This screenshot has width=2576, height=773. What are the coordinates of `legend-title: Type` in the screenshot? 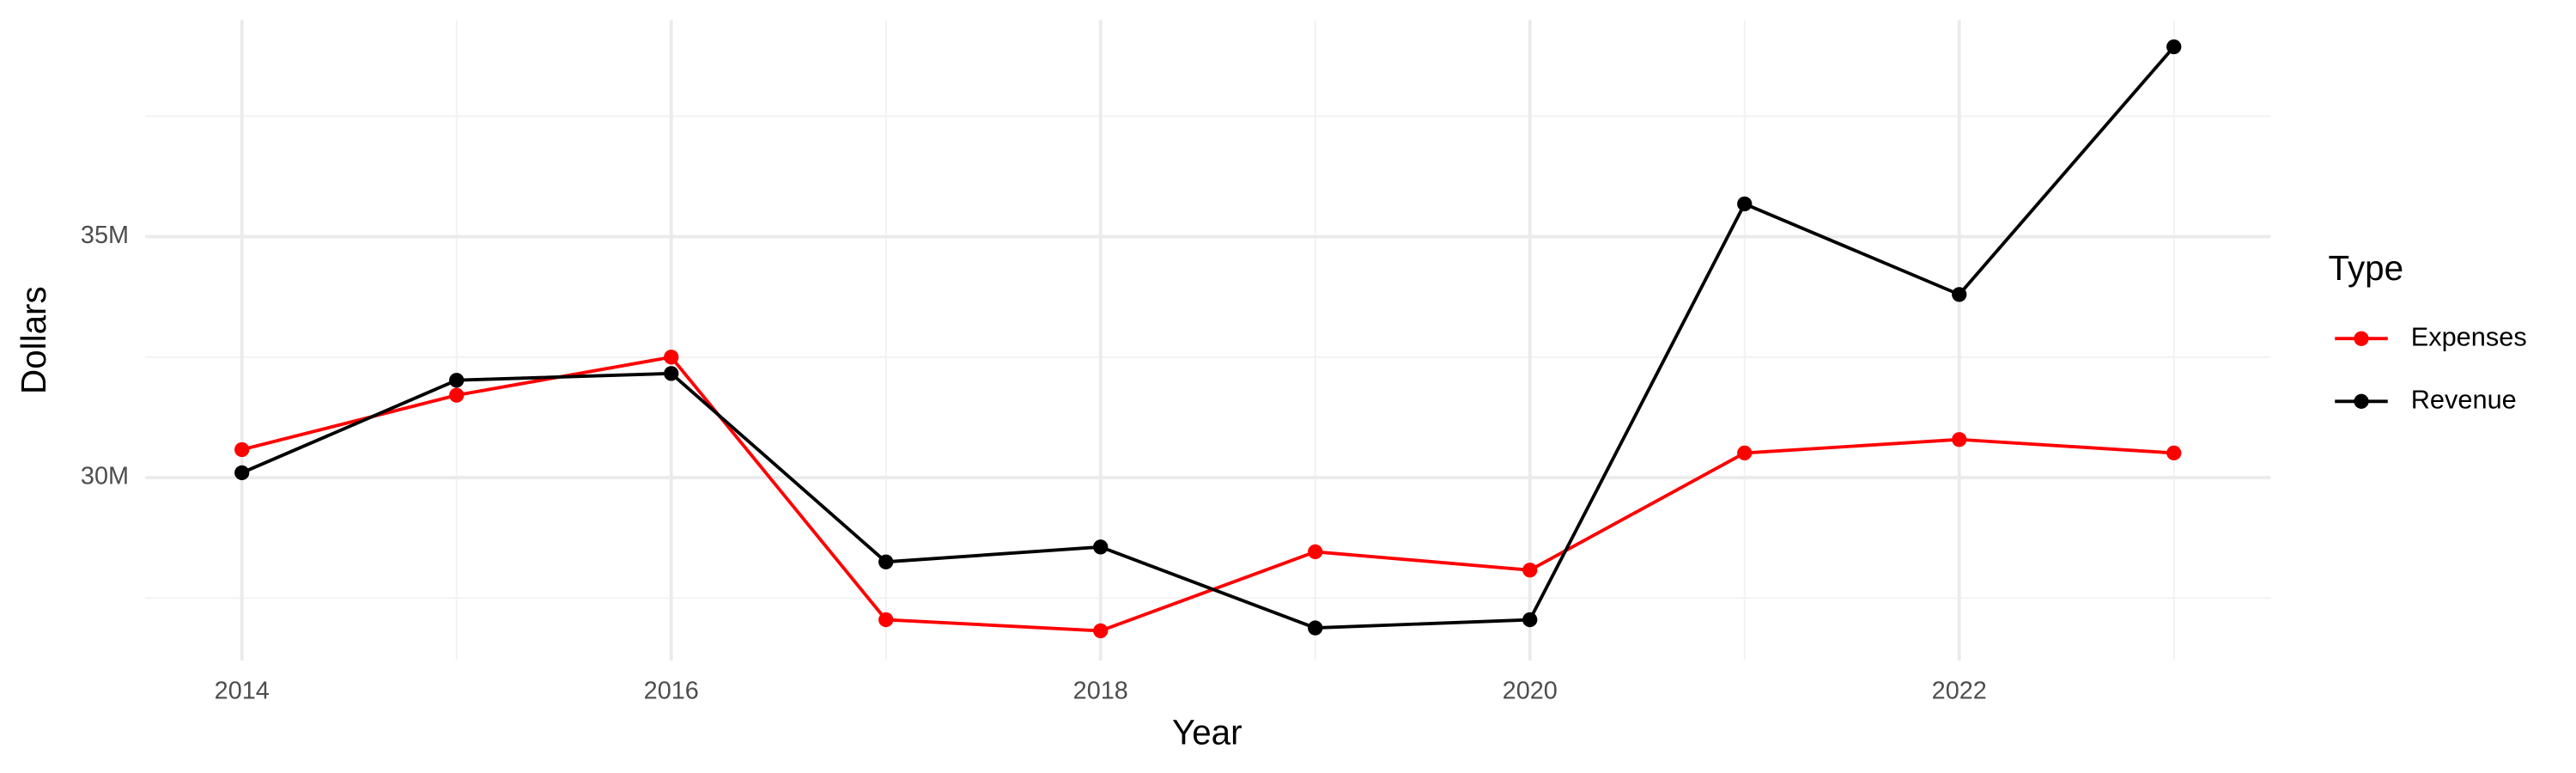 It's located at (2367, 268).